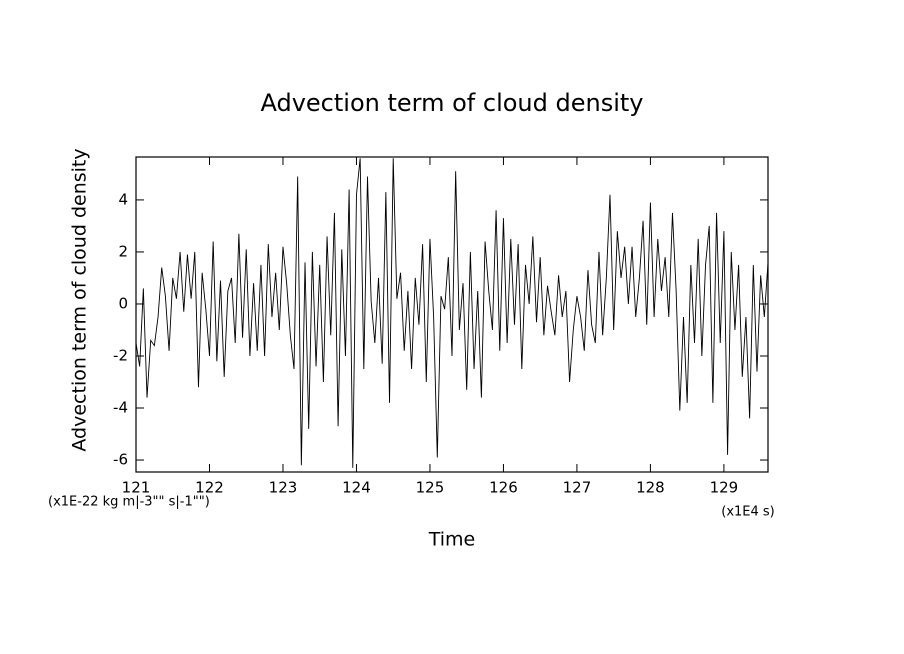 This screenshot has height=654, width=904. I want to click on x-tick-label: 129, so click(724, 488).